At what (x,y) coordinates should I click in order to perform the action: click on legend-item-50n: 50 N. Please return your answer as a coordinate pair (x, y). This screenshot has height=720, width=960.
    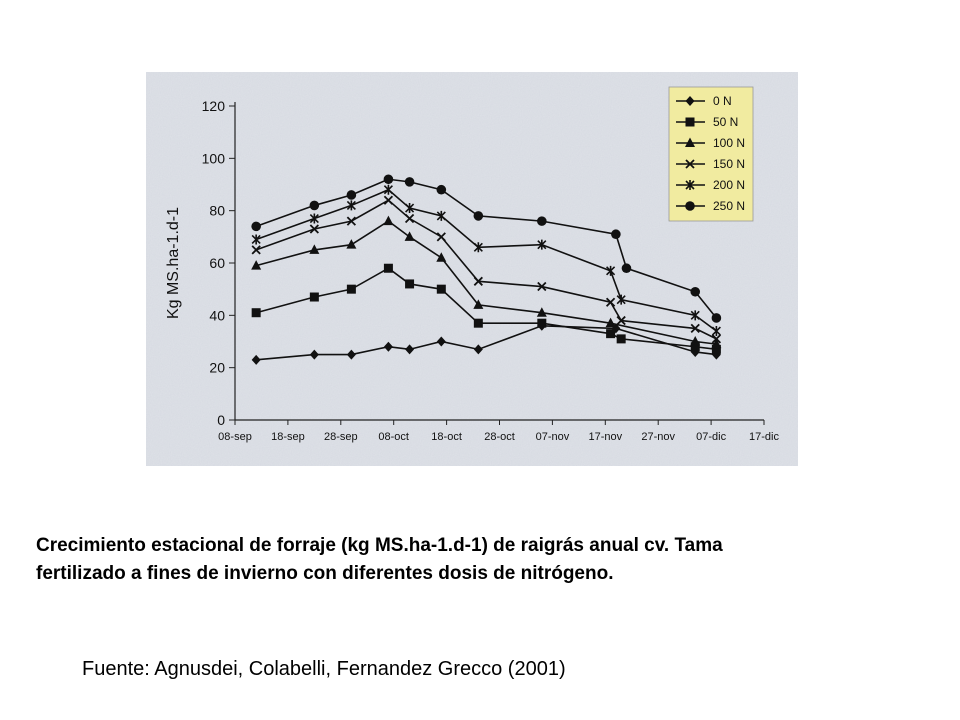
    Looking at the image, I should click on (707, 122).